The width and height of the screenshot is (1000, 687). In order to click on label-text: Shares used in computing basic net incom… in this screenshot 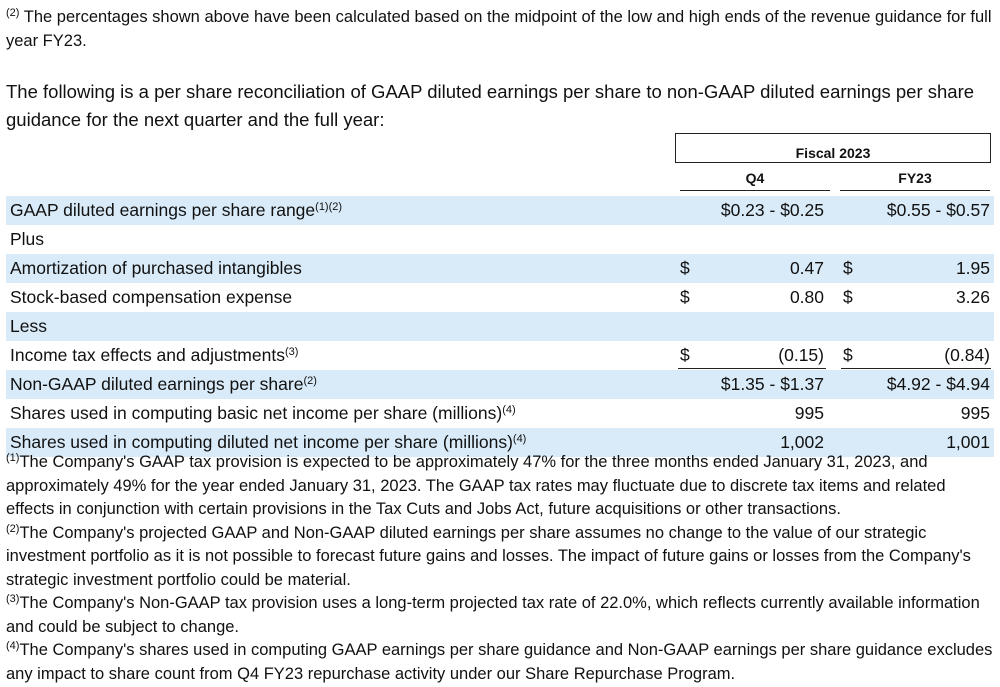, I will do `click(256, 413)`.